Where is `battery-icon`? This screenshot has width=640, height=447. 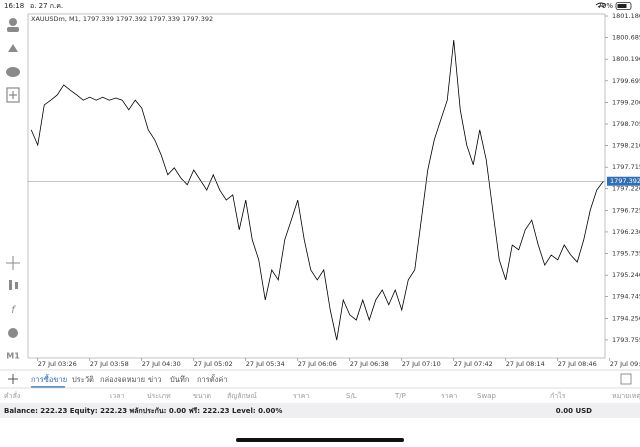
battery-icon is located at coordinates (623, 6).